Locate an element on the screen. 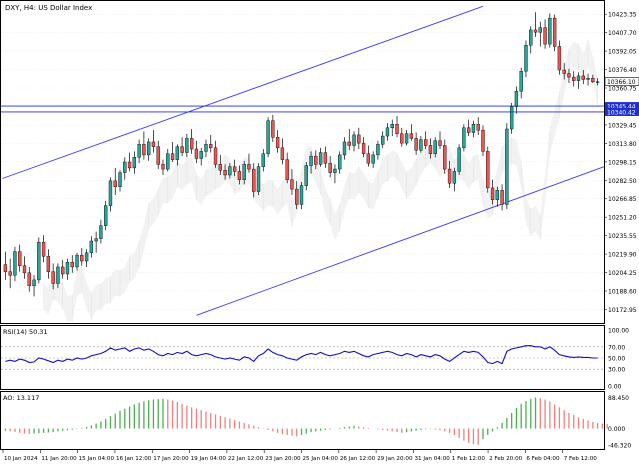 Image resolution: width=639 pixels, height=469 pixels. current-price-tag is located at coordinates (621, 82).